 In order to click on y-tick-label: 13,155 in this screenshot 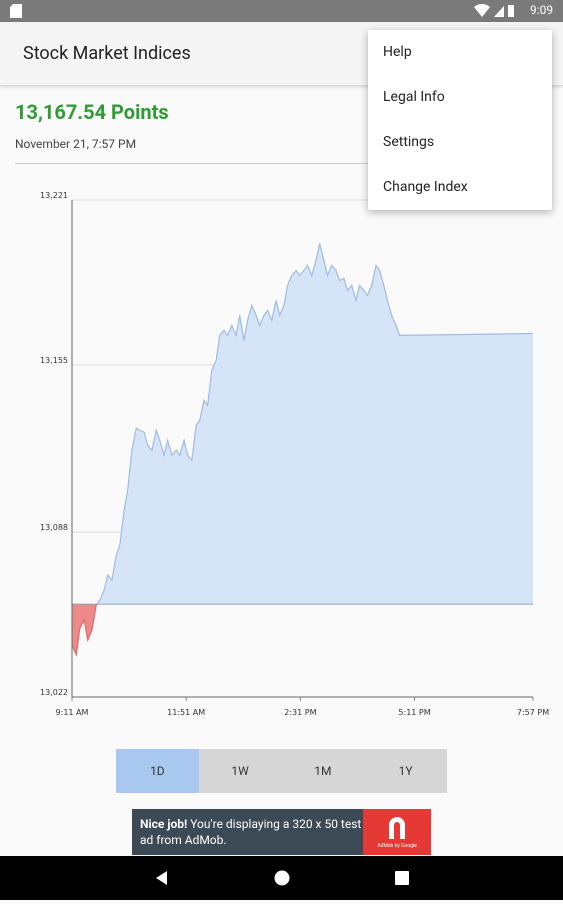, I will do `click(54, 360)`.